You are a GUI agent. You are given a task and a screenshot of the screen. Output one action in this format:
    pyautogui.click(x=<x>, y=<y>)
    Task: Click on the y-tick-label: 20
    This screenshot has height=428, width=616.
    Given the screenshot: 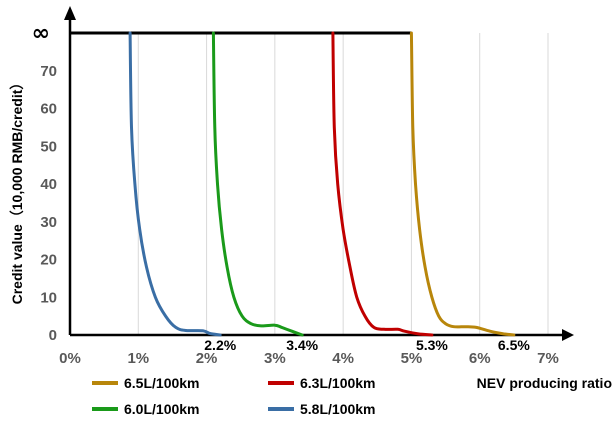 What is the action you would take?
    pyautogui.click(x=48, y=260)
    